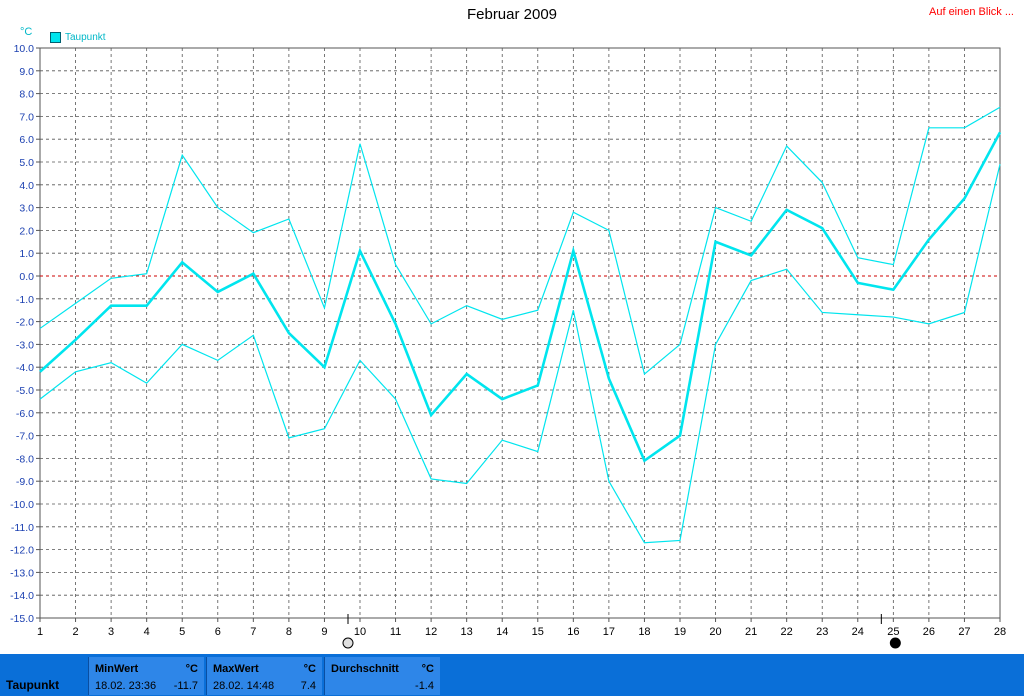 The height and width of the screenshot is (696, 1024). What do you see at coordinates (40, 632) in the screenshot?
I see `x-tick-label: 1` at bounding box center [40, 632].